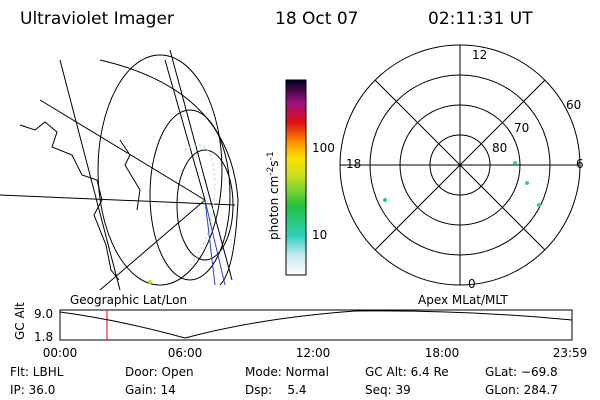  I want to click on status-field: Mode: Normal, so click(287, 372).